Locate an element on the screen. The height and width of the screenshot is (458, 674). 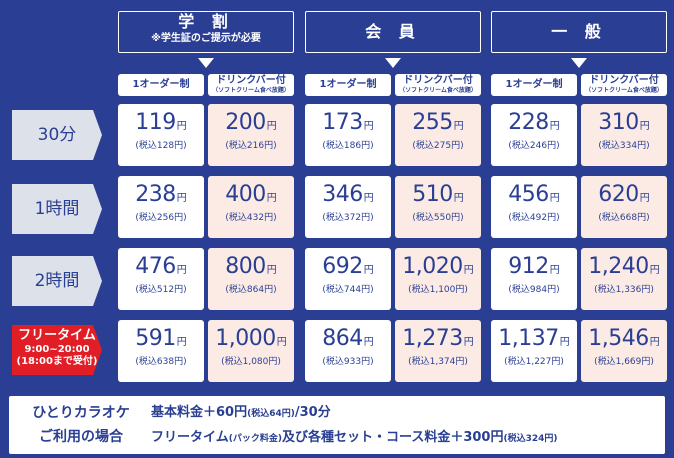
price-value: 692 is located at coordinates (342, 266).